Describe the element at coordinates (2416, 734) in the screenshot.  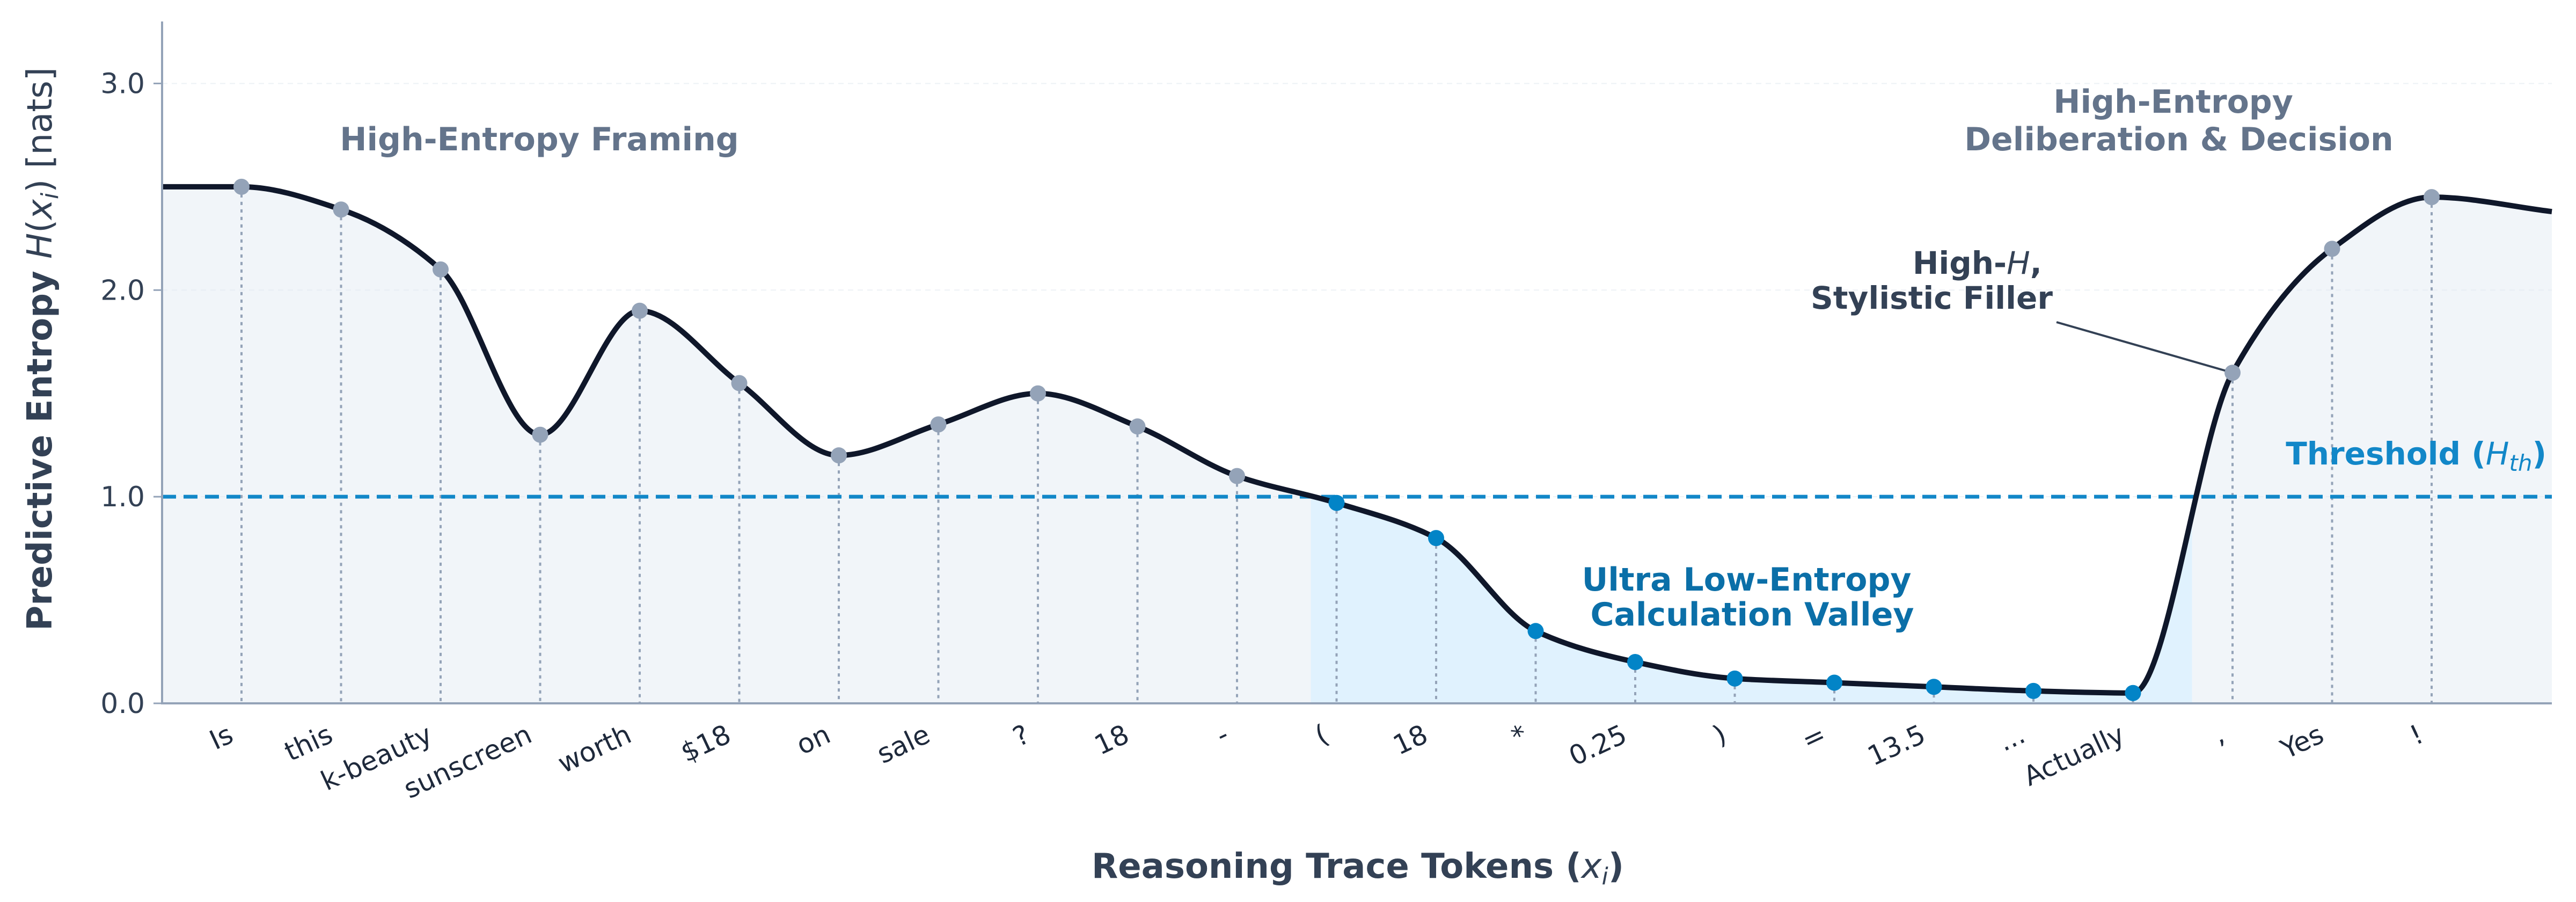
I see `x-tick-label: !` at that location.